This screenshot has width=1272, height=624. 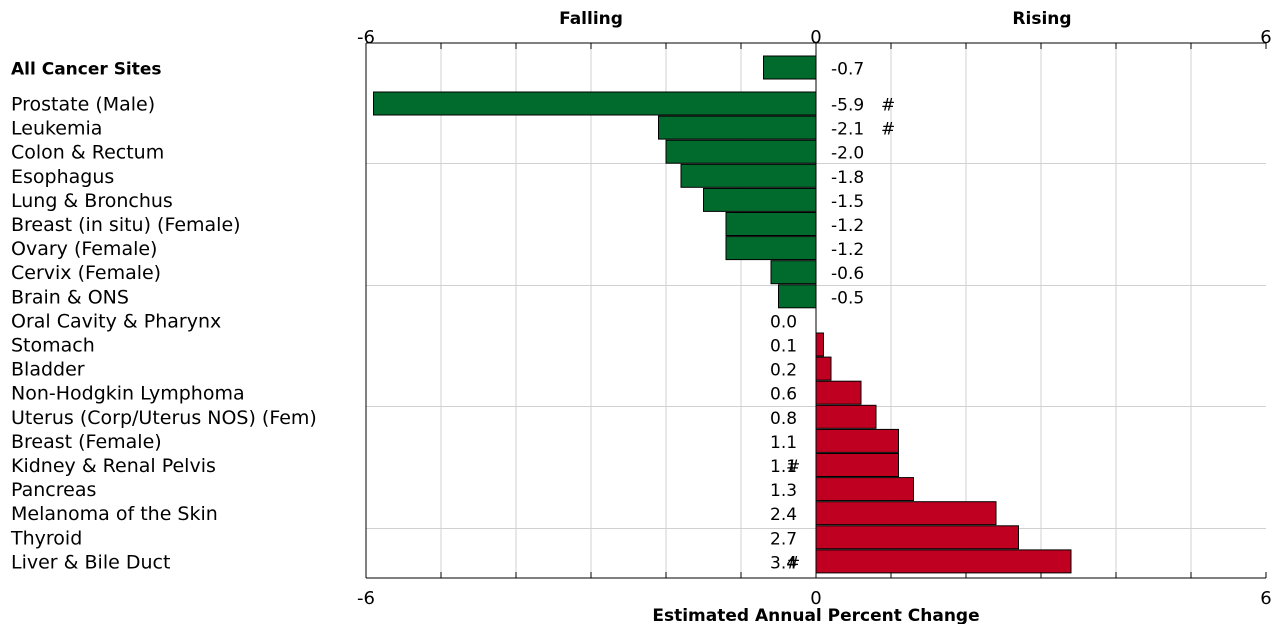 I want to click on value-label: -1.5, so click(x=847, y=202).